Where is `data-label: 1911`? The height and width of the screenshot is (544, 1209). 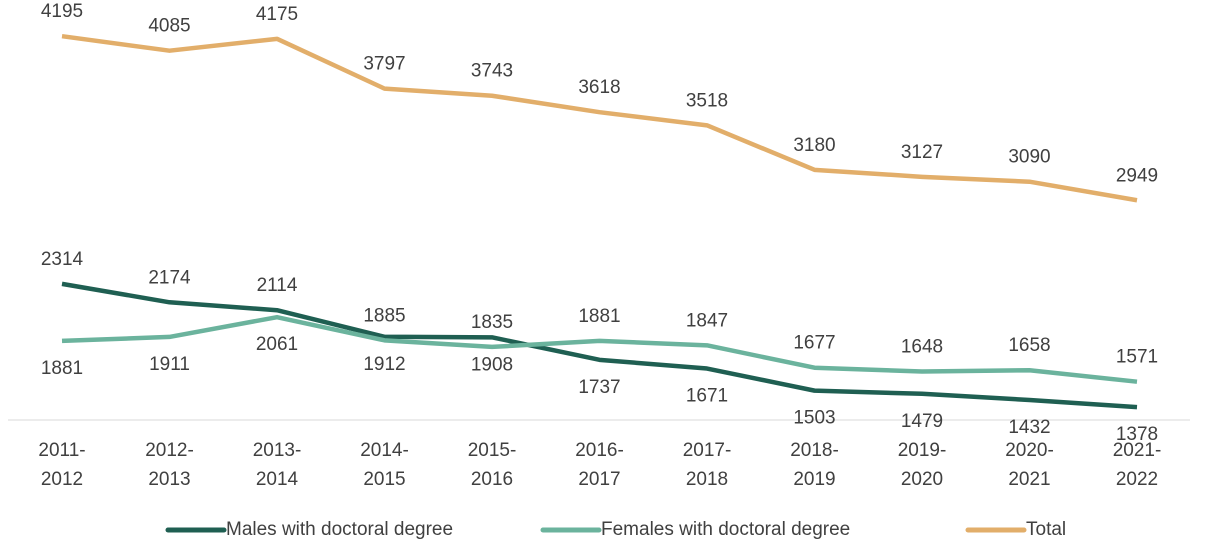 data-label: 1911 is located at coordinates (169, 364).